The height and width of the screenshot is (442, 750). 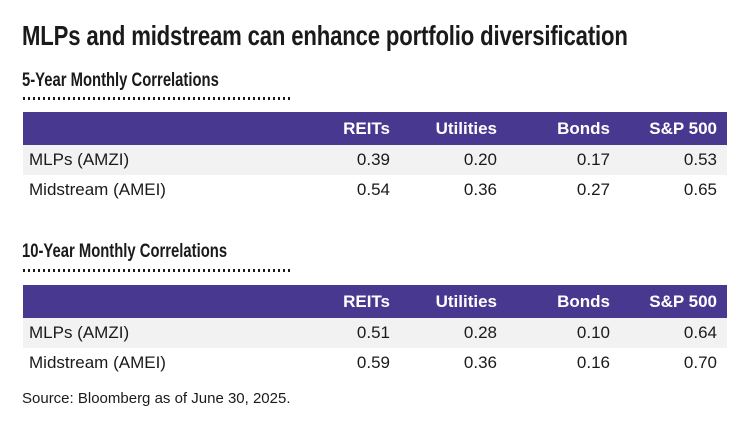 I want to click on value-cell: 0.65, so click(x=700, y=189).